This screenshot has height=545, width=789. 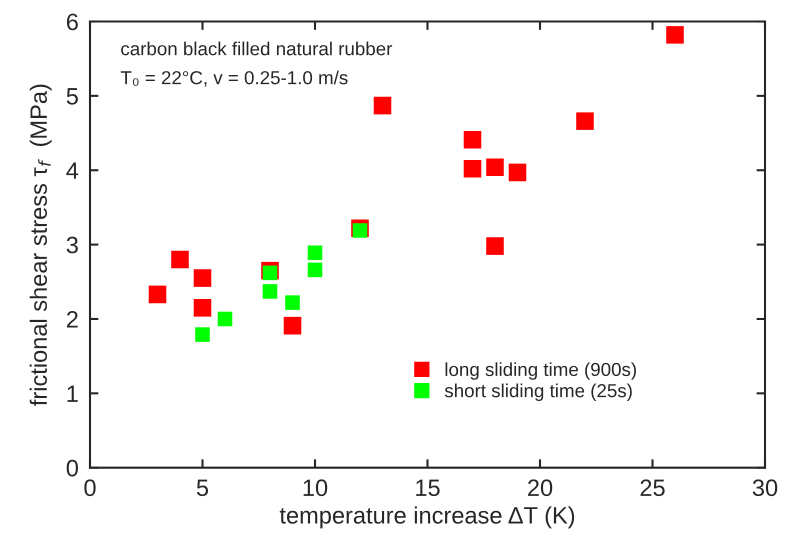 I want to click on y-tick-label: 2, so click(x=72, y=319).